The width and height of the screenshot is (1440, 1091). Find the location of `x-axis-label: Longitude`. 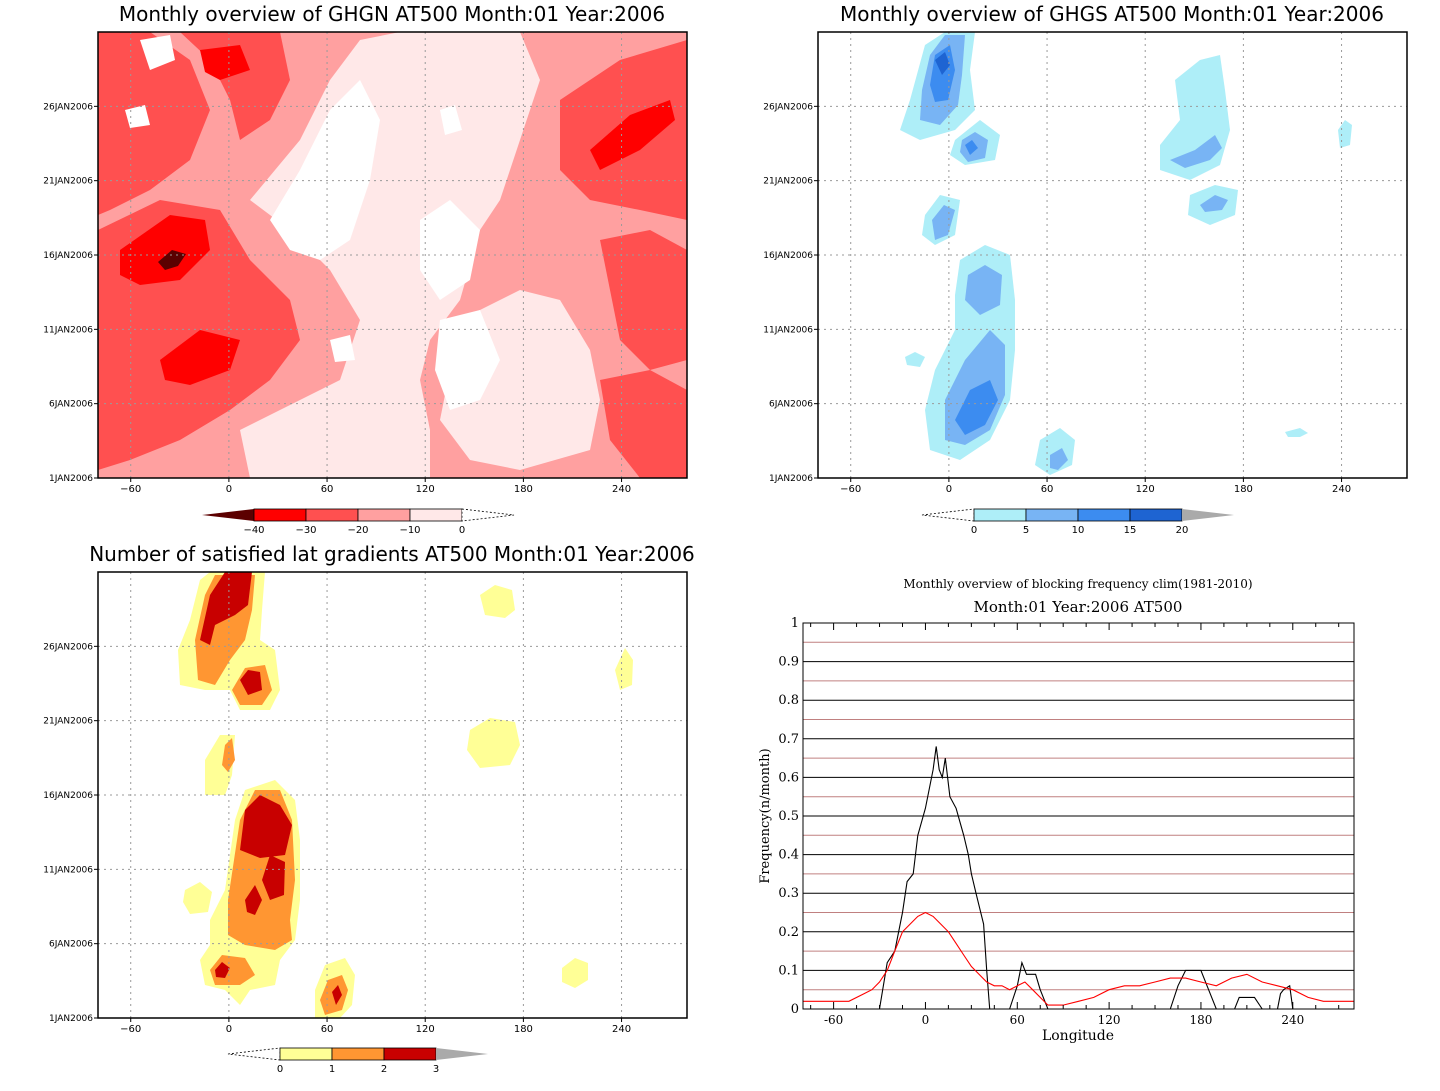

x-axis-label: Longitude is located at coordinates (1078, 1036).